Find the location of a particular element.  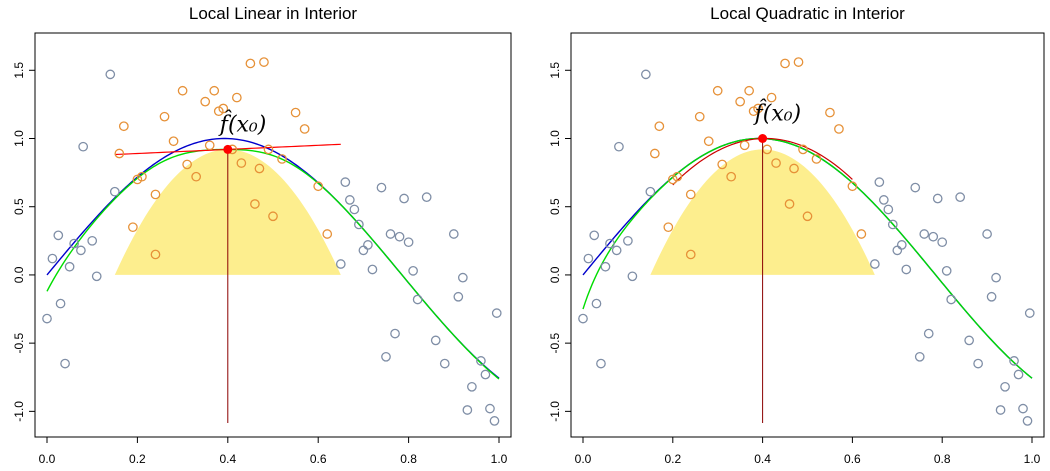

x-tick-label: 0.8 is located at coordinates (408, 459).